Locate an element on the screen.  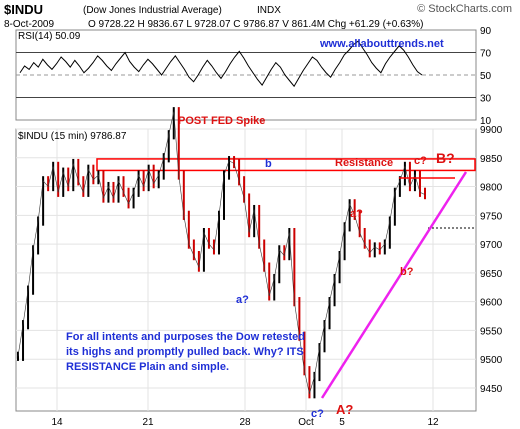
wave-B-label: B? is located at coordinates (445, 158).